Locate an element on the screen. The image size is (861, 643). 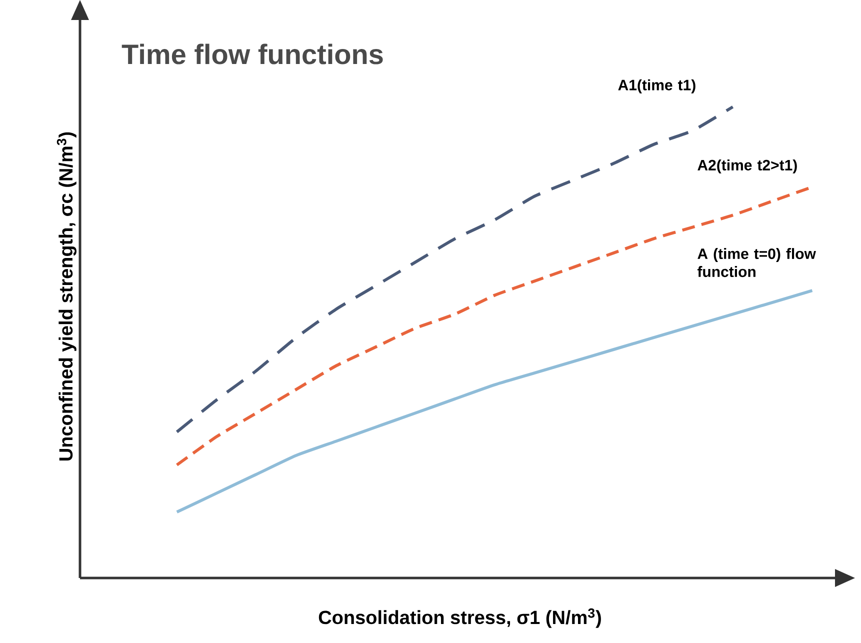
series-label: A2(time t2>t1) is located at coordinates (747, 166).